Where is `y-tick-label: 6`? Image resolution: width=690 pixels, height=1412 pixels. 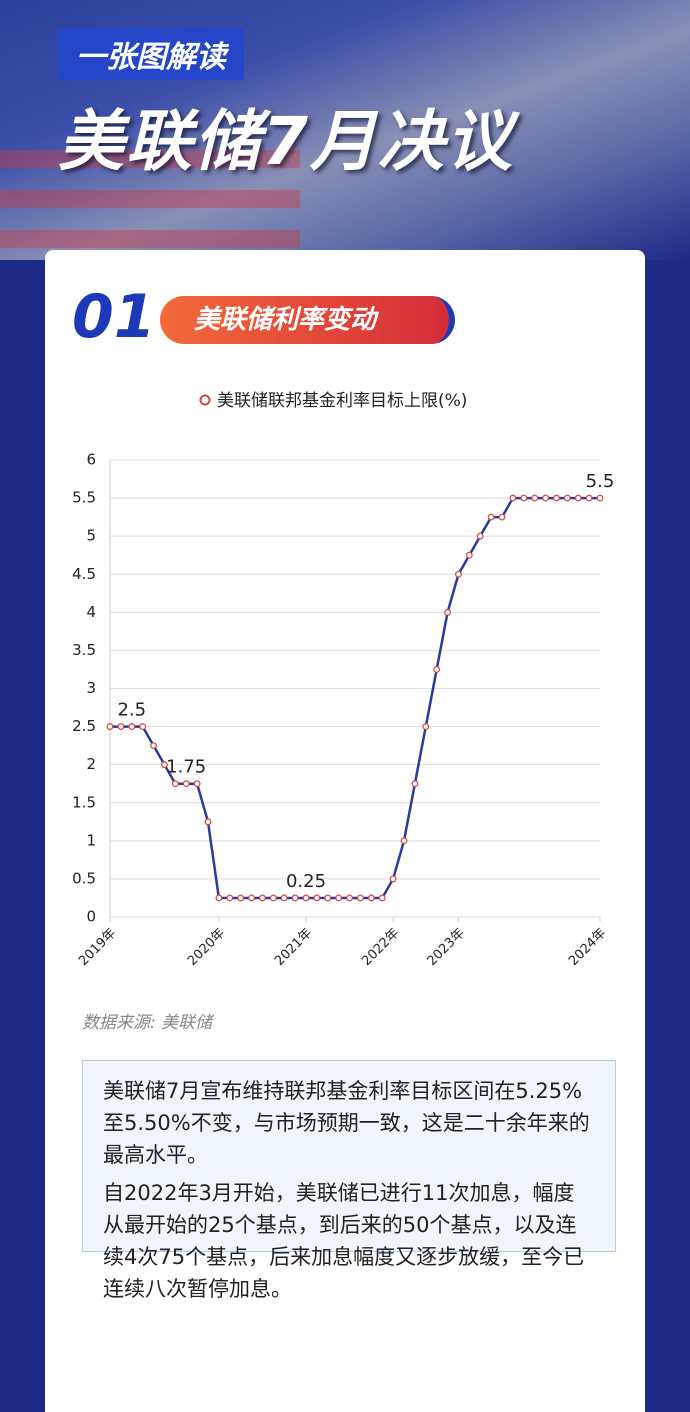 y-tick-label: 6 is located at coordinates (91, 460).